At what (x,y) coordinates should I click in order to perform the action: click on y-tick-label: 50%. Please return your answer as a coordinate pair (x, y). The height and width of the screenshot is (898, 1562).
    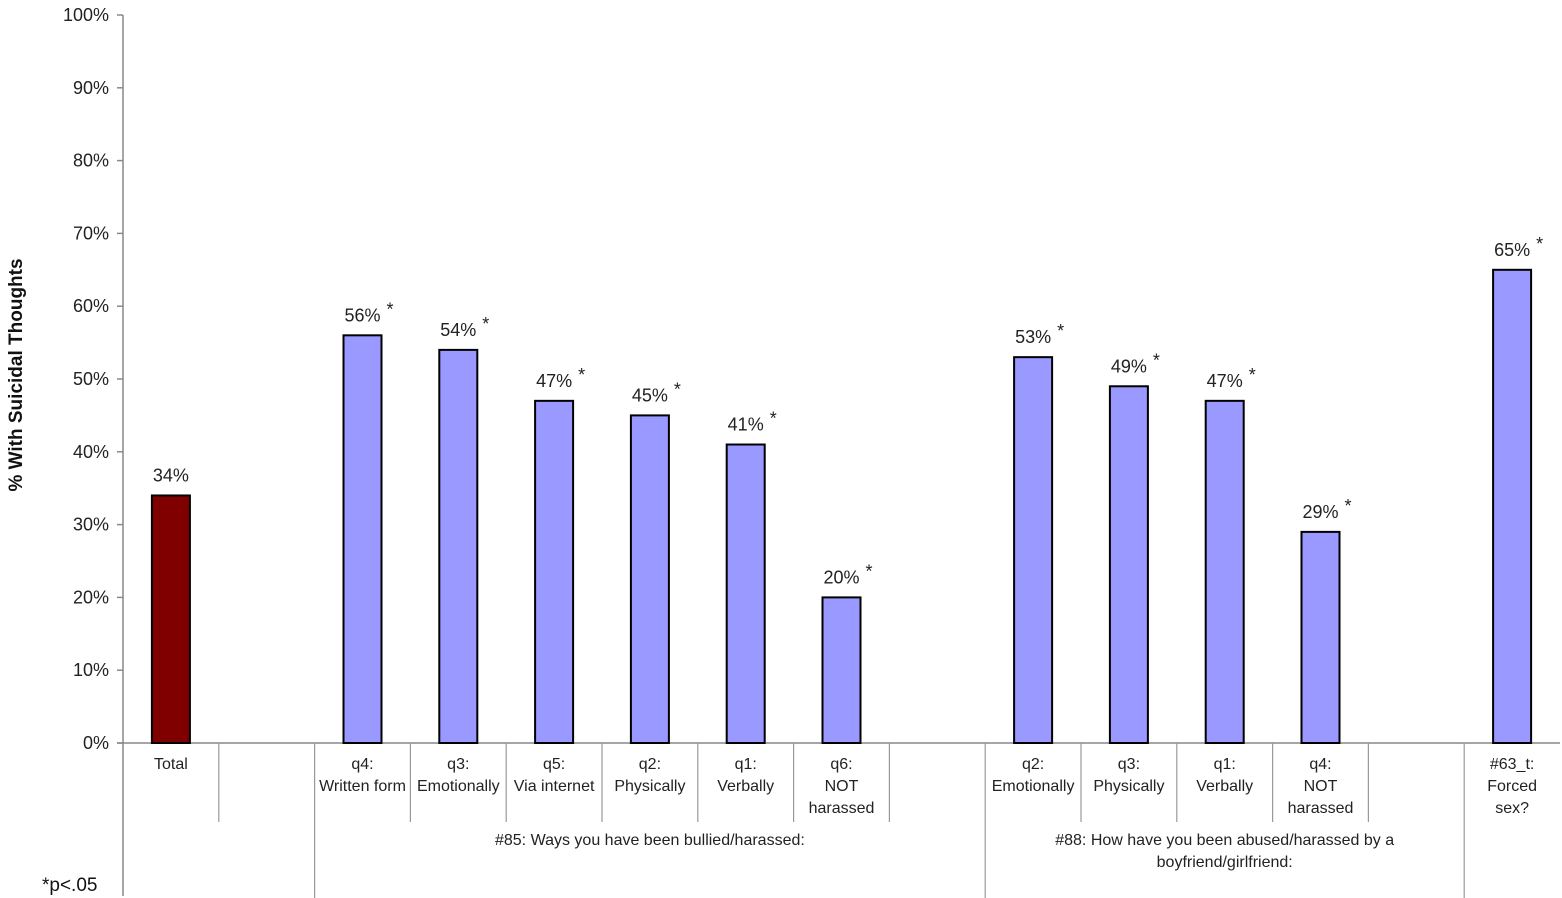
    Looking at the image, I should click on (91, 379).